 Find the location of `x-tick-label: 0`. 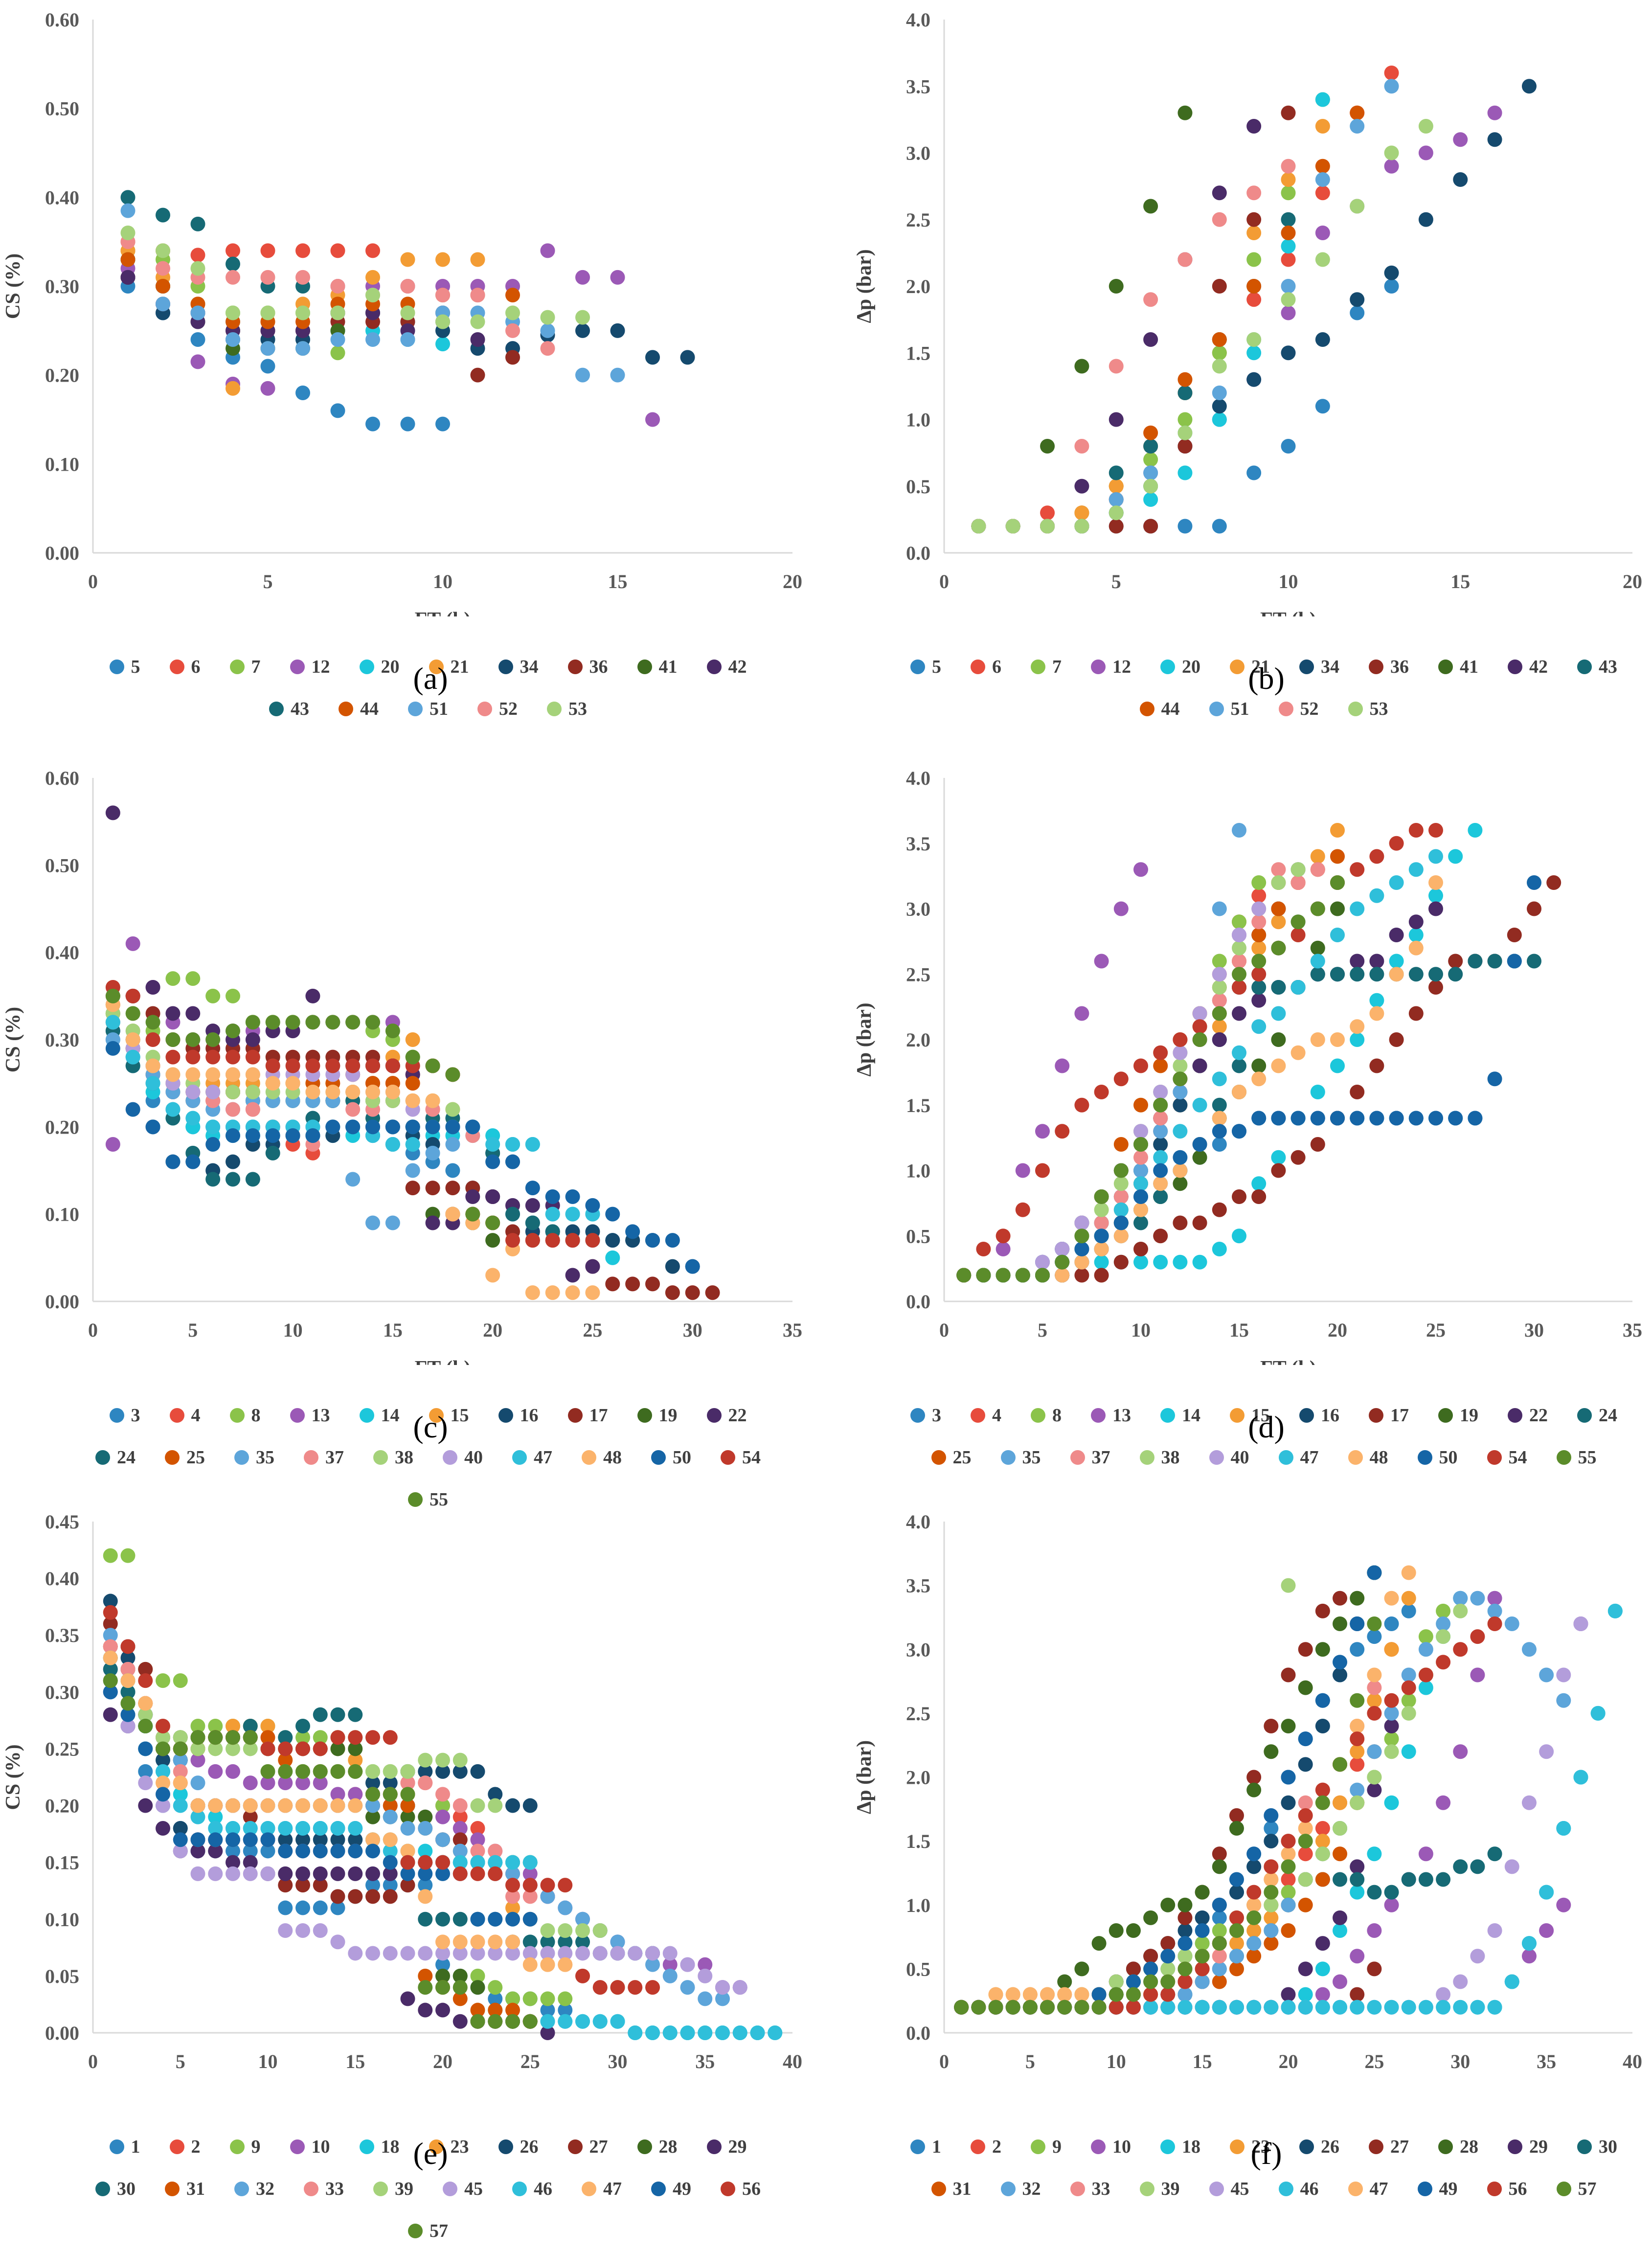

x-tick-label: 0 is located at coordinates (944, 1330).